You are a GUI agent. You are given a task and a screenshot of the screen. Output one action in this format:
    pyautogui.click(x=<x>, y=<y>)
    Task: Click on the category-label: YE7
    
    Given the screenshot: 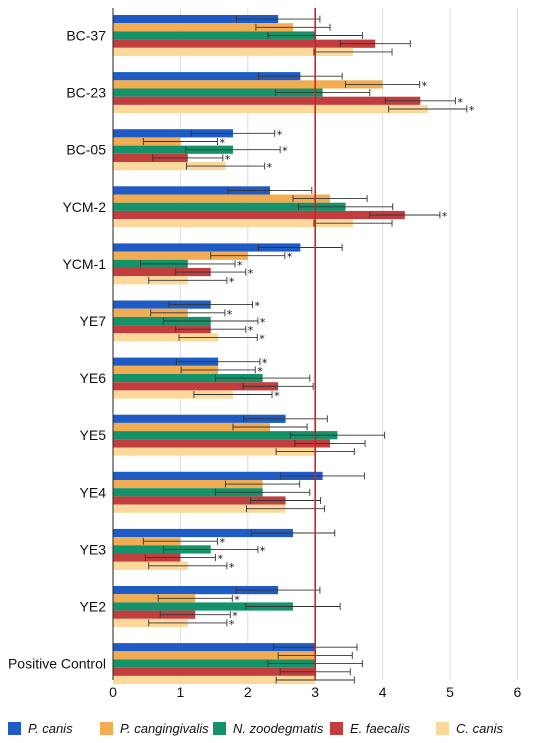 What is the action you would take?
    pyautogui.click(x=93, y=321)
    